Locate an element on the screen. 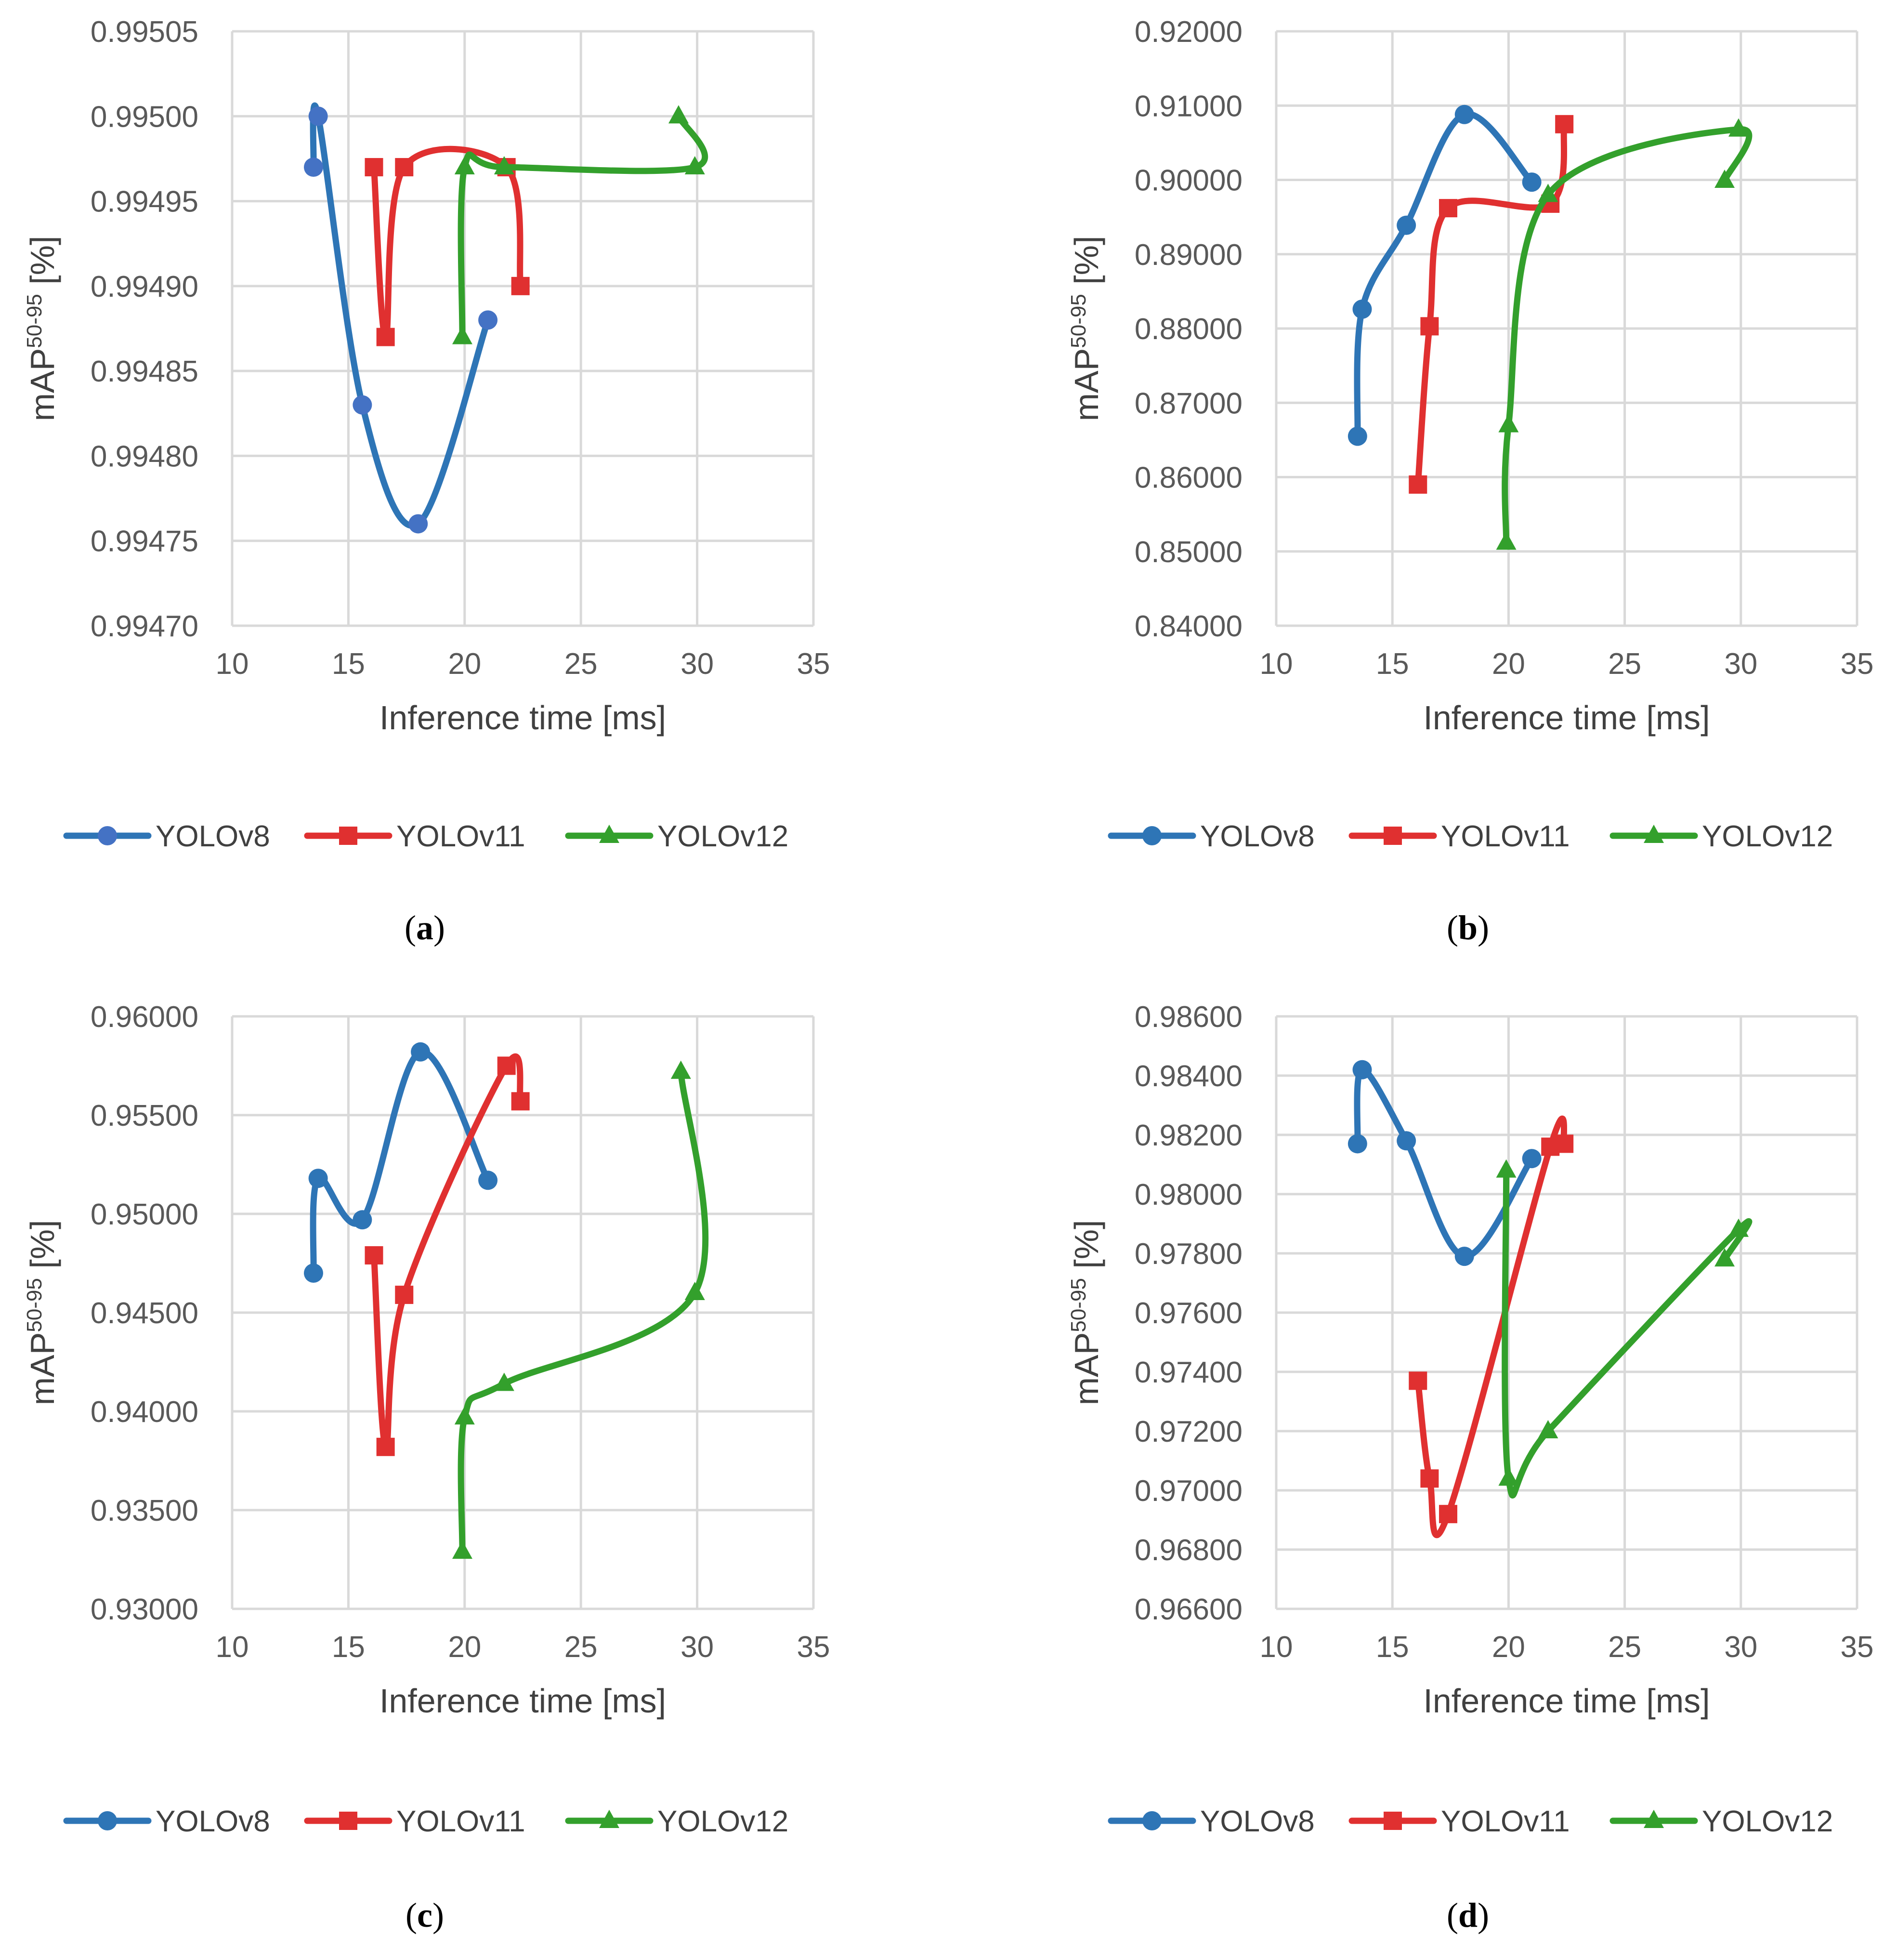 The image size is (1897, 1960). y-axis-title-sup-a: 50-95 is located at coordinates (34, 321).